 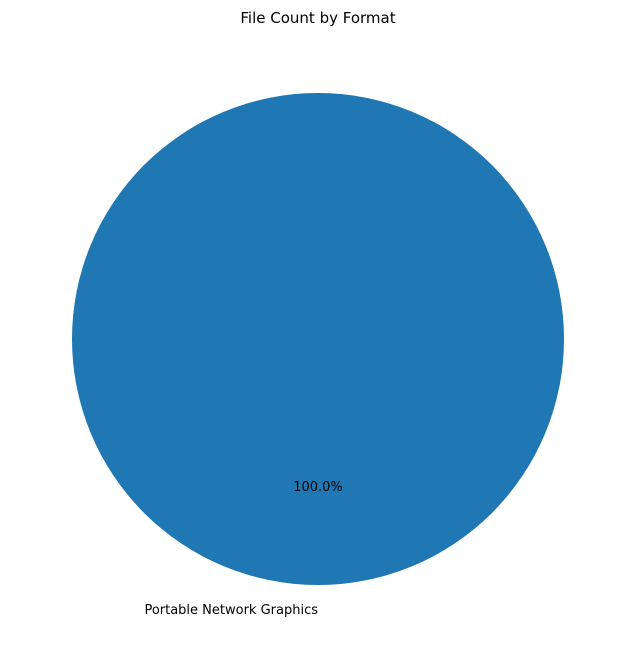 What do you see at coordinates (318, 487) in the screenshot?
I see `slice-percent-label: 100.0%` at bounding box center [318, 487].